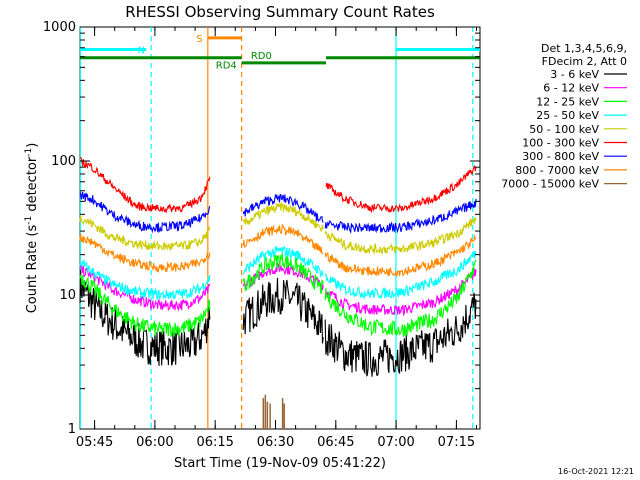  What do you see at coordinates (571, 88) in the screenshot?
I see `legend-label: 6 - 12 keV` at bounding box center [571, 88].